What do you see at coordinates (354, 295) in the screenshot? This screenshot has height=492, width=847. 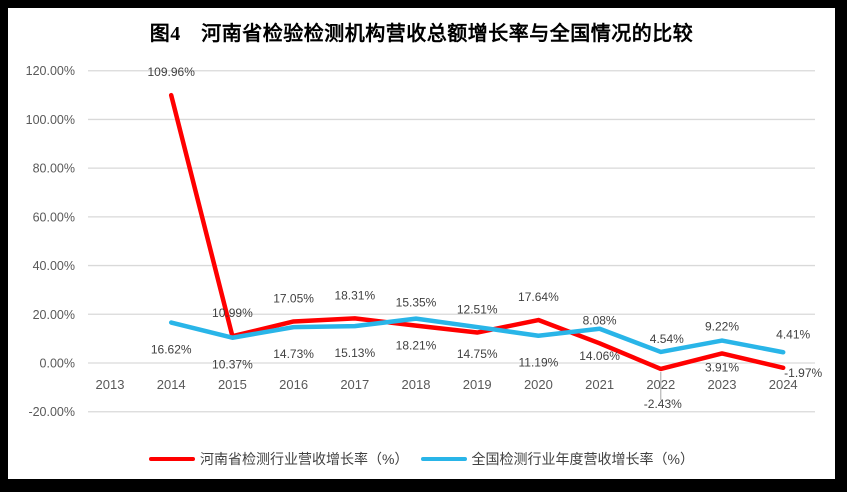 I see `data-label: 18.31%` at bounding box center [354, 295].